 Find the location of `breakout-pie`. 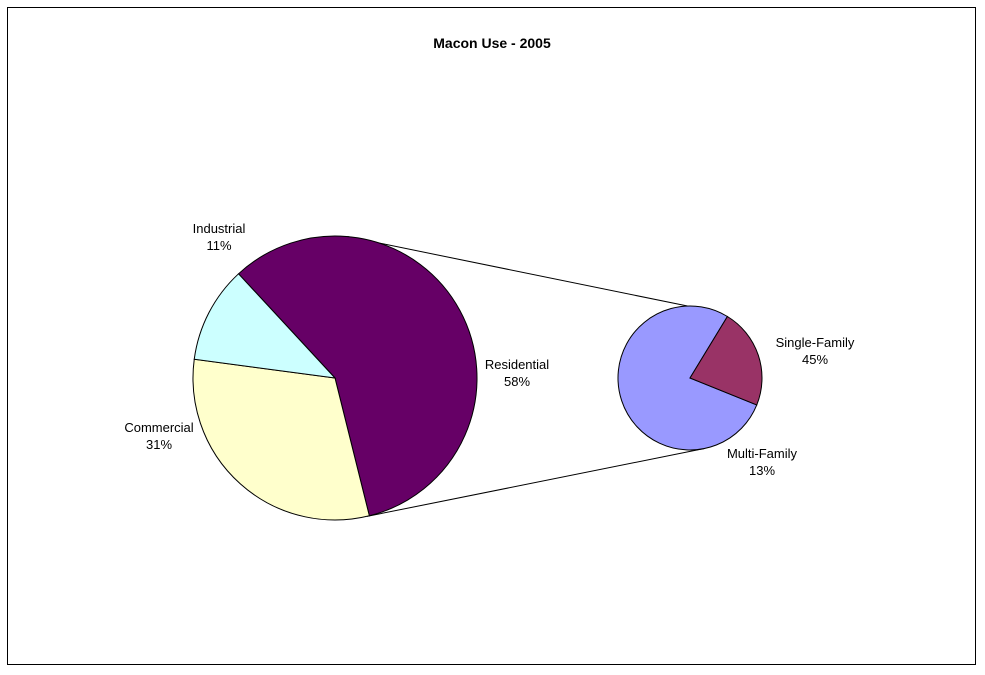

breakout-pie is located at coordinates (690, 378).